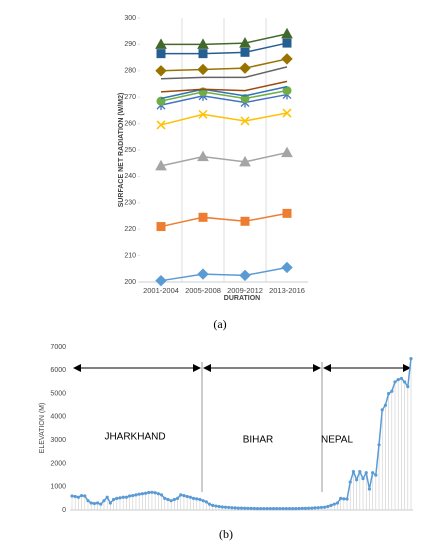  What do you see at coordinates (130, 44) in the screenshot?
I see `y-tick-label: 290` at bounding box center [130, 44].